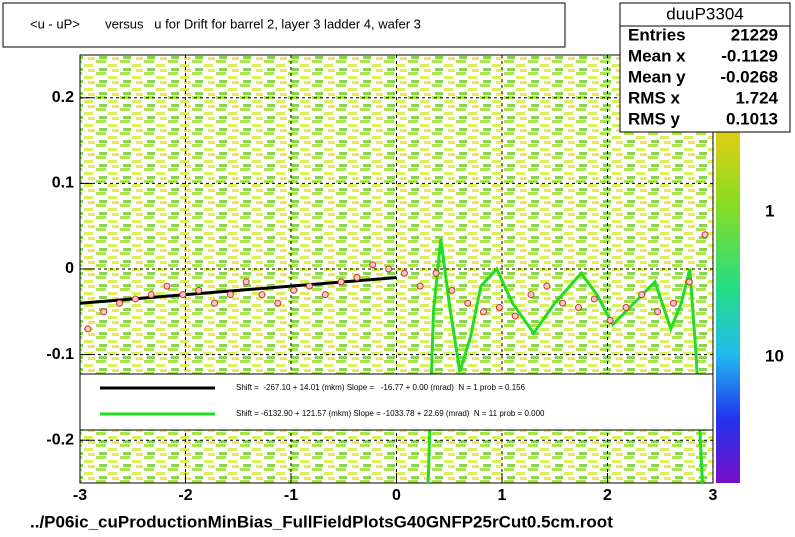 Image resolution: width=795 pixels, height=537 pixels. What do you see at coordinates (60, 439) in the screenshot?
I see `y-tick-label: -0.2` at bounding box center [60, 439].